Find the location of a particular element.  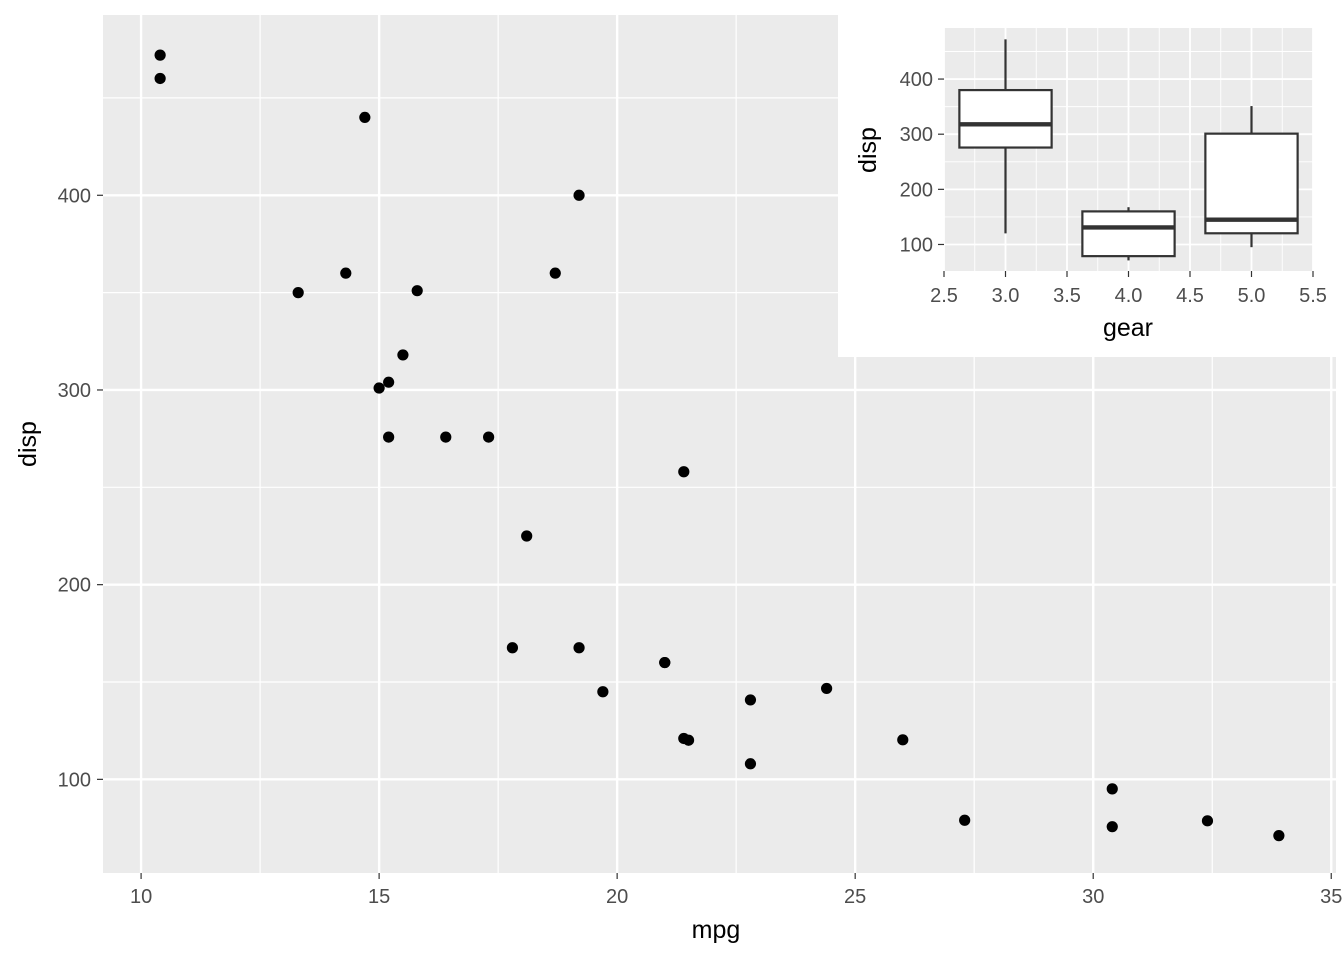

inset-x-tick-label: 5.0 is located at coordinates (1252, 296).